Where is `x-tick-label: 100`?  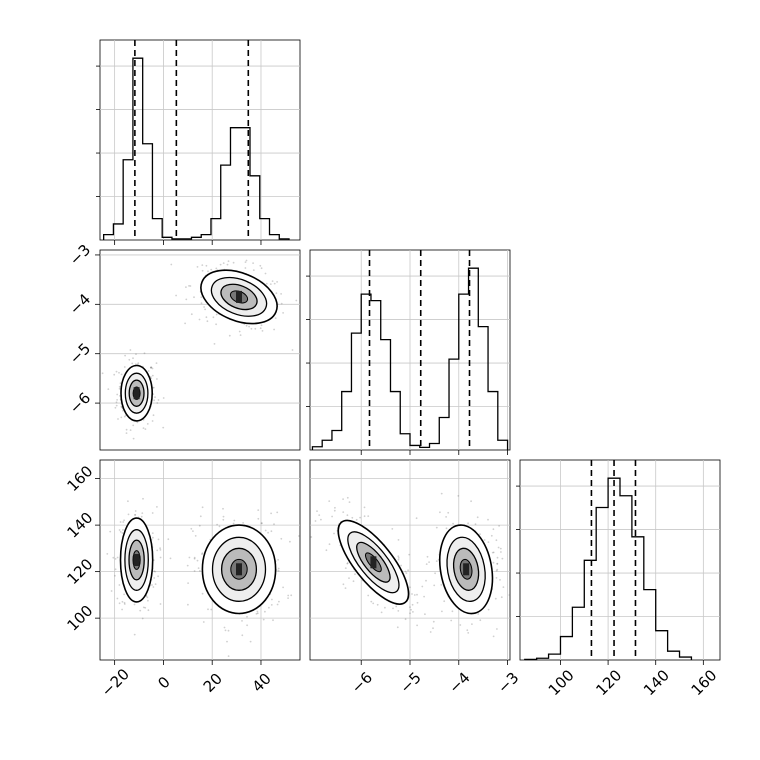
x-tick-label: 100 is located at coordinates (561, 682).